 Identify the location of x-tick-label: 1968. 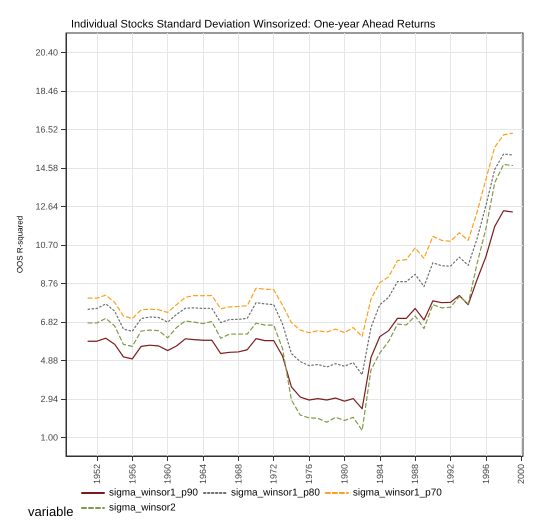
(238, 474).